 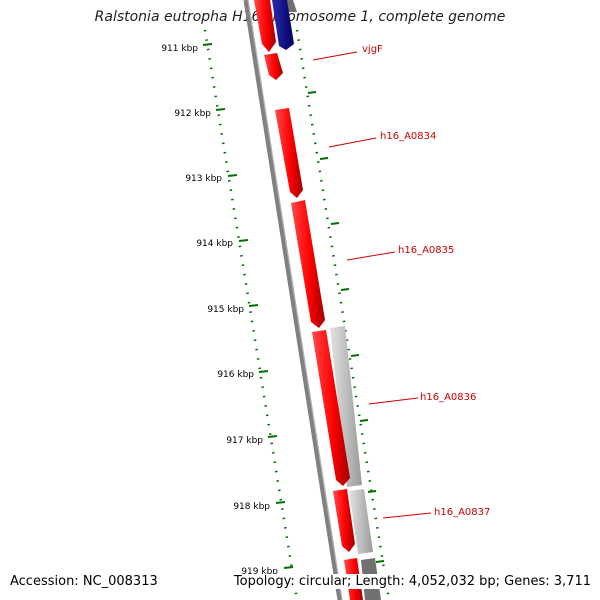 I want to click on tick-919: 919 kbp, so click(x=267, y=571).